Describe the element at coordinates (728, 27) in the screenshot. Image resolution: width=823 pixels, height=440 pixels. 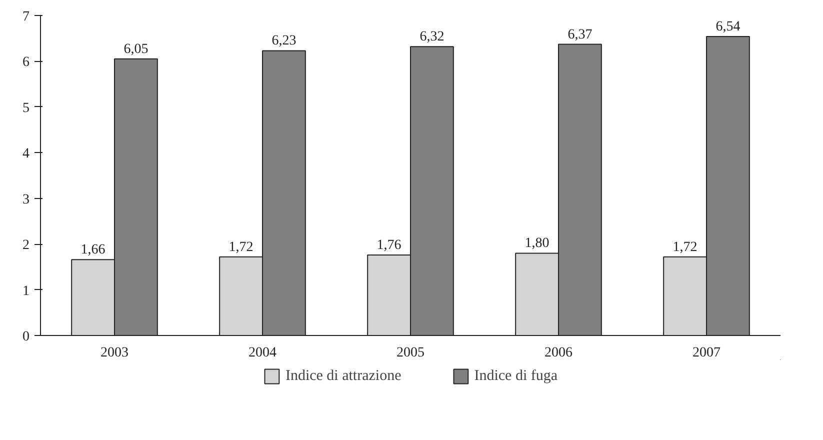
I see `data-label: 6,54` at that location.